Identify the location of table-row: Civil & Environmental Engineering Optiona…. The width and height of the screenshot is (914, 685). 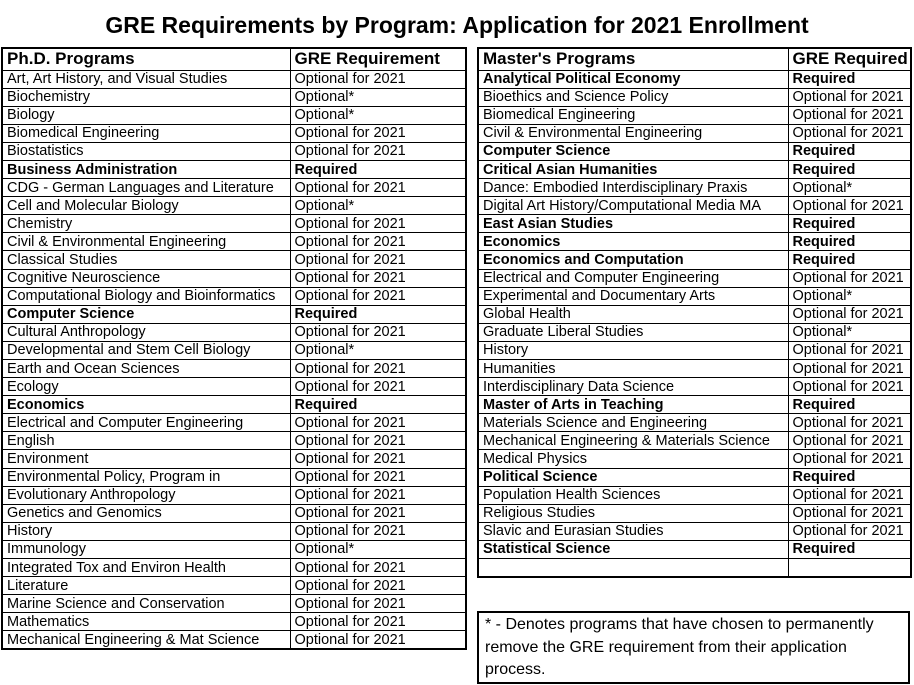
(234, 242).